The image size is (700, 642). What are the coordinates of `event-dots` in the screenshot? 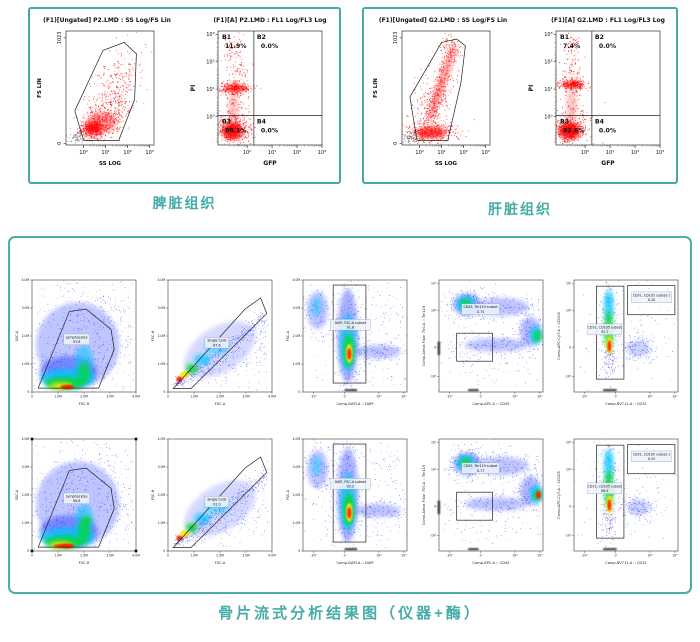 It's located at (438, 88).